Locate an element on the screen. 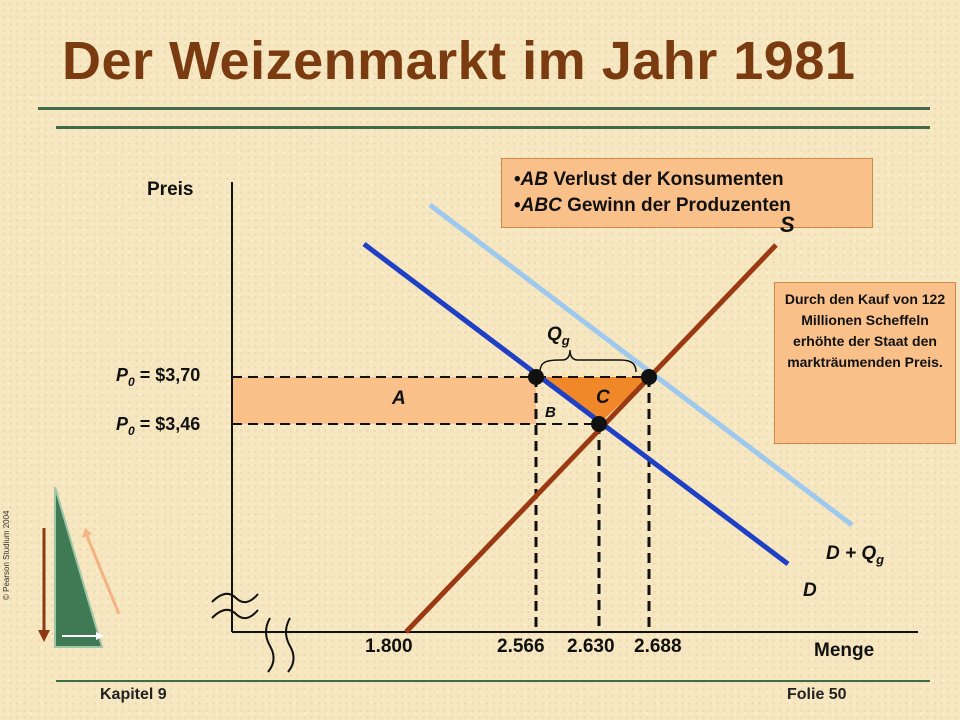 The width and height of the screenshot is (960, 720). copyright-text: © Pearson Studium 2004 is located at coordinates (6, 555).